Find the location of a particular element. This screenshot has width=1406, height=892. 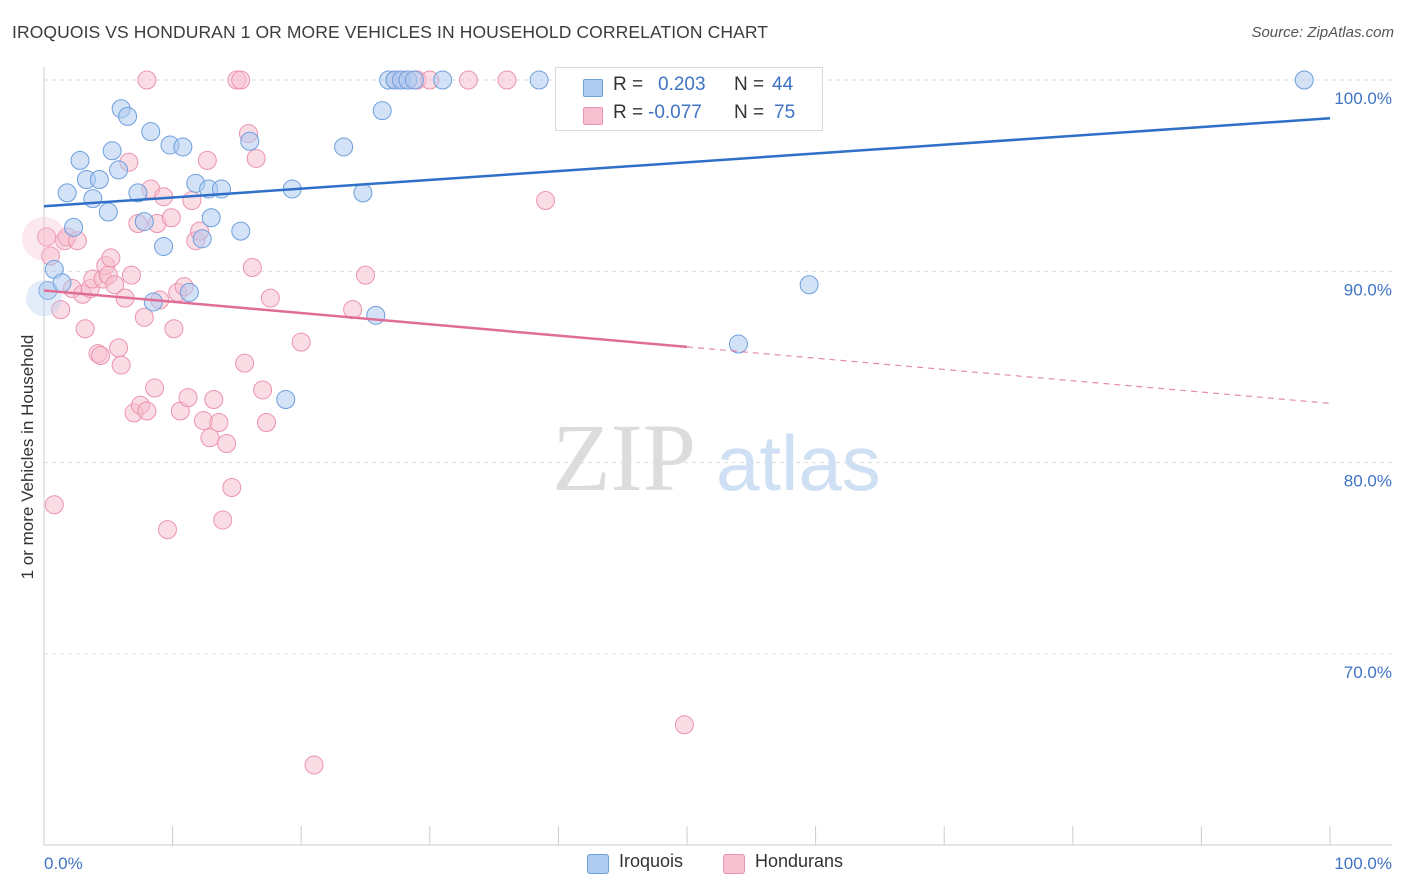

watermark-zip: ZIP is located at coordinates (624, 457).